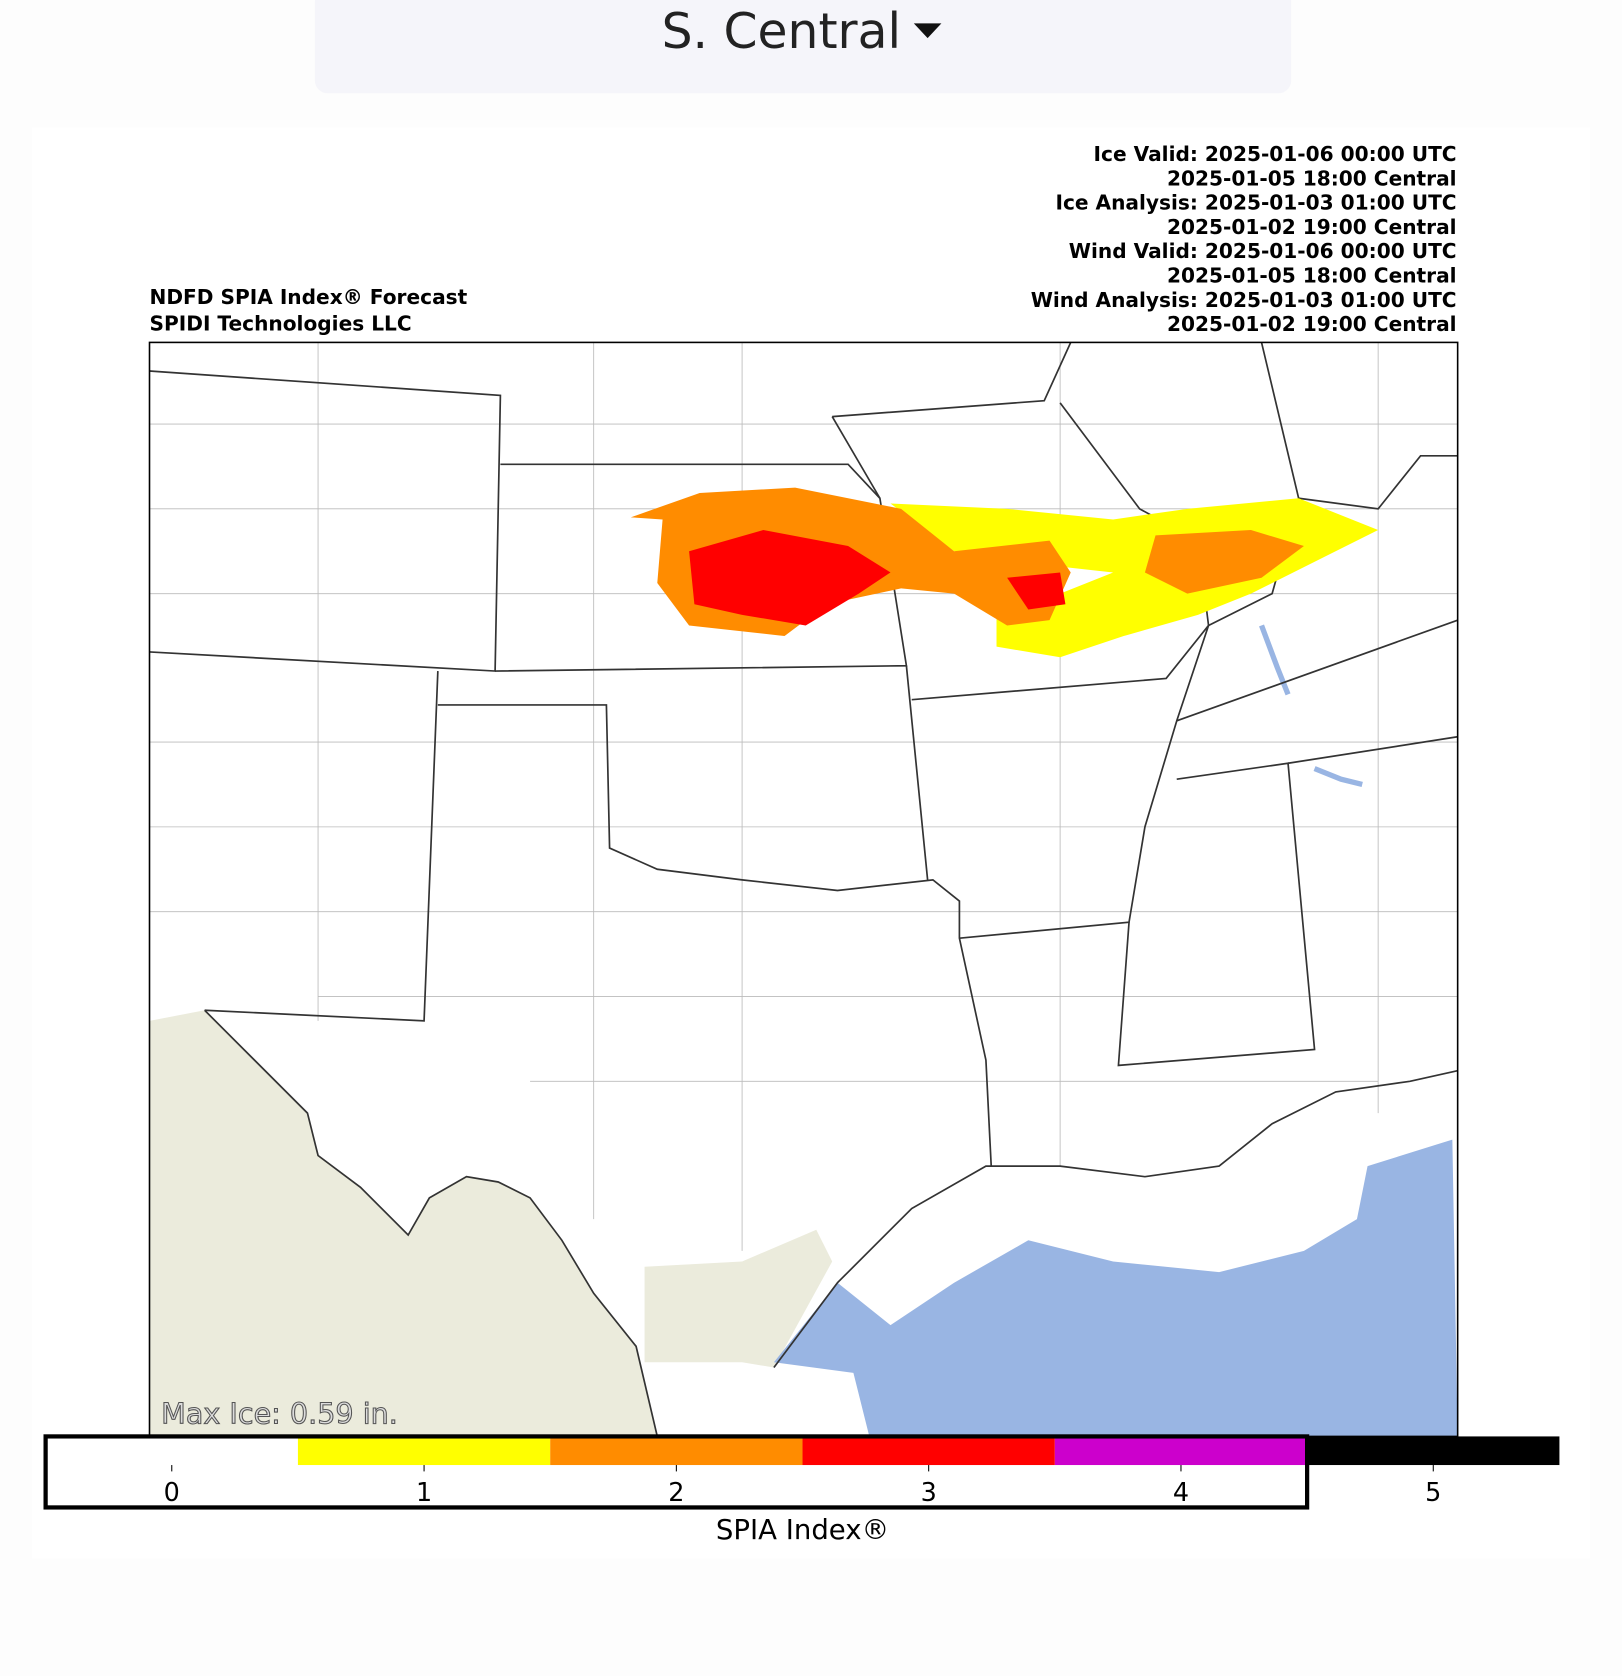 This screenshot has height=1676, width=1622. What do you see at coordinates (676, 1472) in the screenshot?
I see `colorbar-outline` at bounding box center [676, 1472].